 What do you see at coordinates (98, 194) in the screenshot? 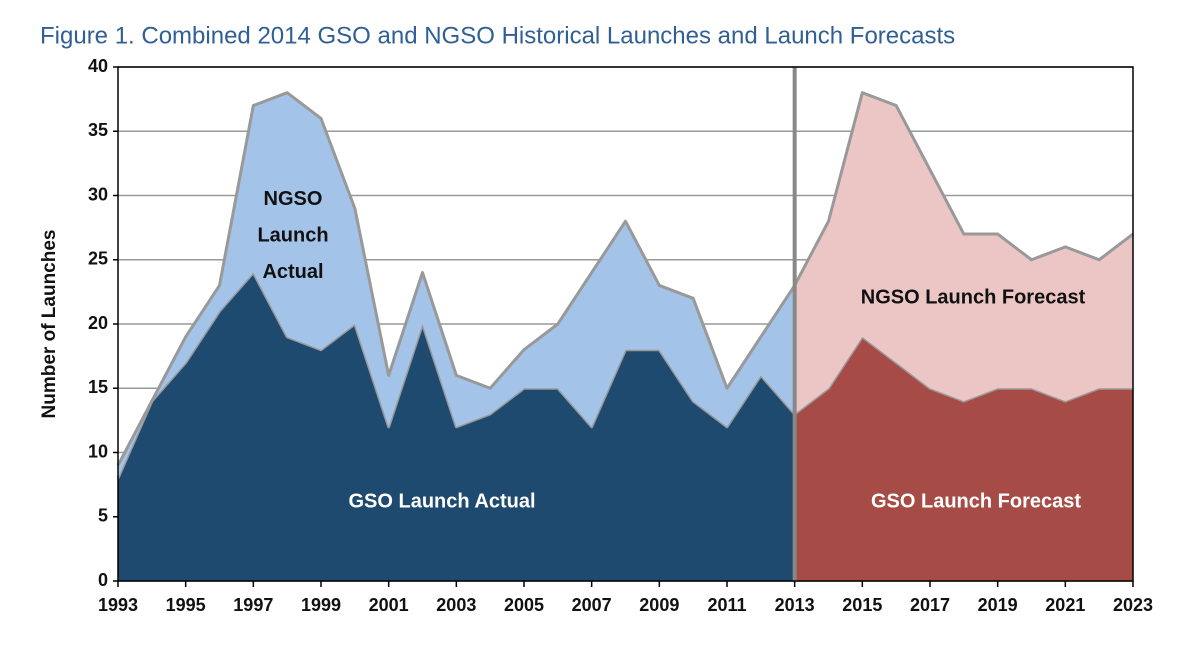
I see `y-tick-label: 30` at bounding box center [98, 194].